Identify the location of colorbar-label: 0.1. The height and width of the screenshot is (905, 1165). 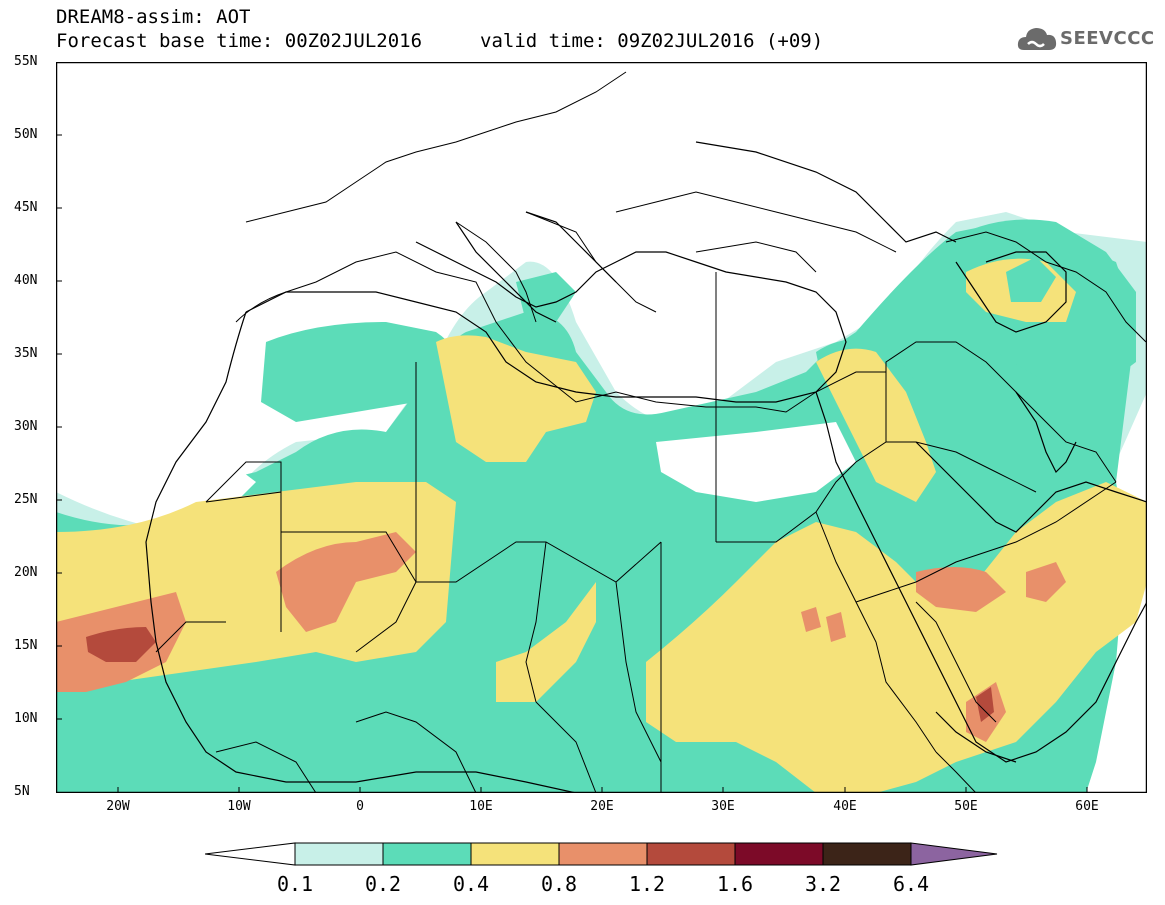
(295, 884).